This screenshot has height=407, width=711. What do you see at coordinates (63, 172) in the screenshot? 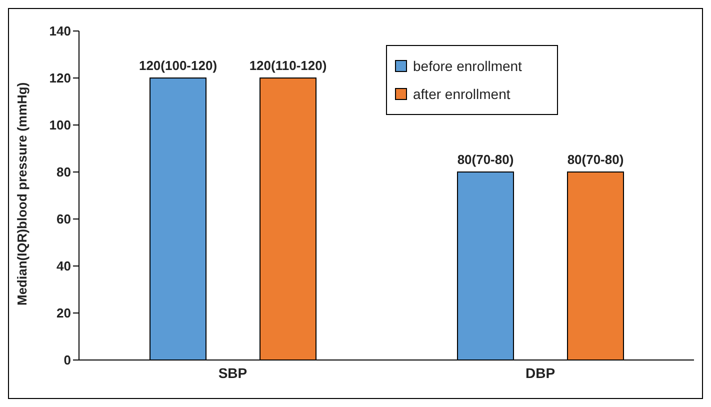
I see `y-tick-label: 80` at bounding box center [63, 172].